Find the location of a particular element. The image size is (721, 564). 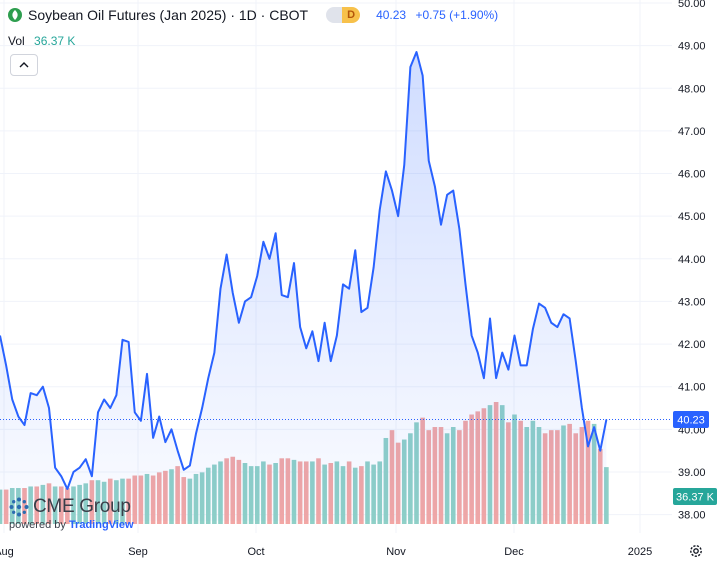

powered-by-label: powered by is located at coordinates (37, 525).